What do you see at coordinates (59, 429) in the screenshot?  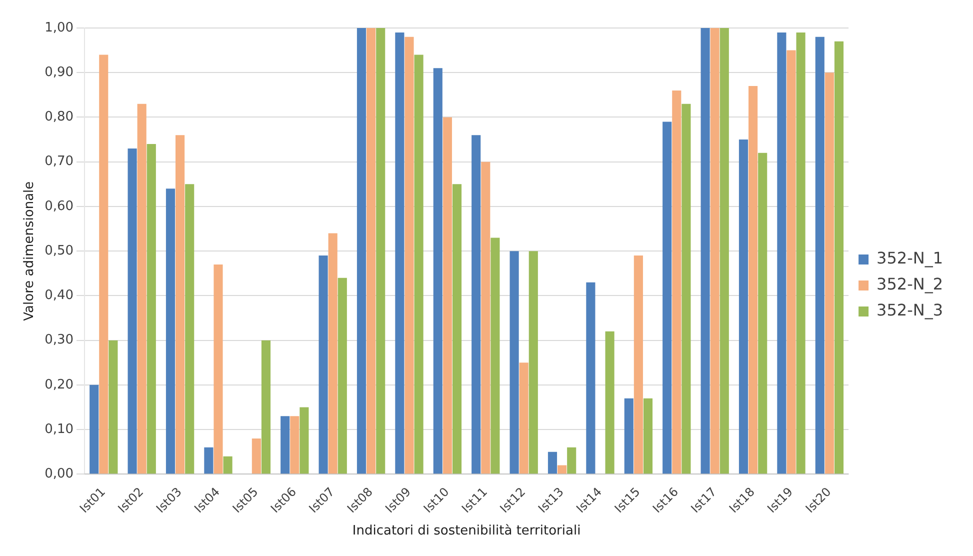 I see `y-tick-label: 0,10` at bounding box center [59, 429].